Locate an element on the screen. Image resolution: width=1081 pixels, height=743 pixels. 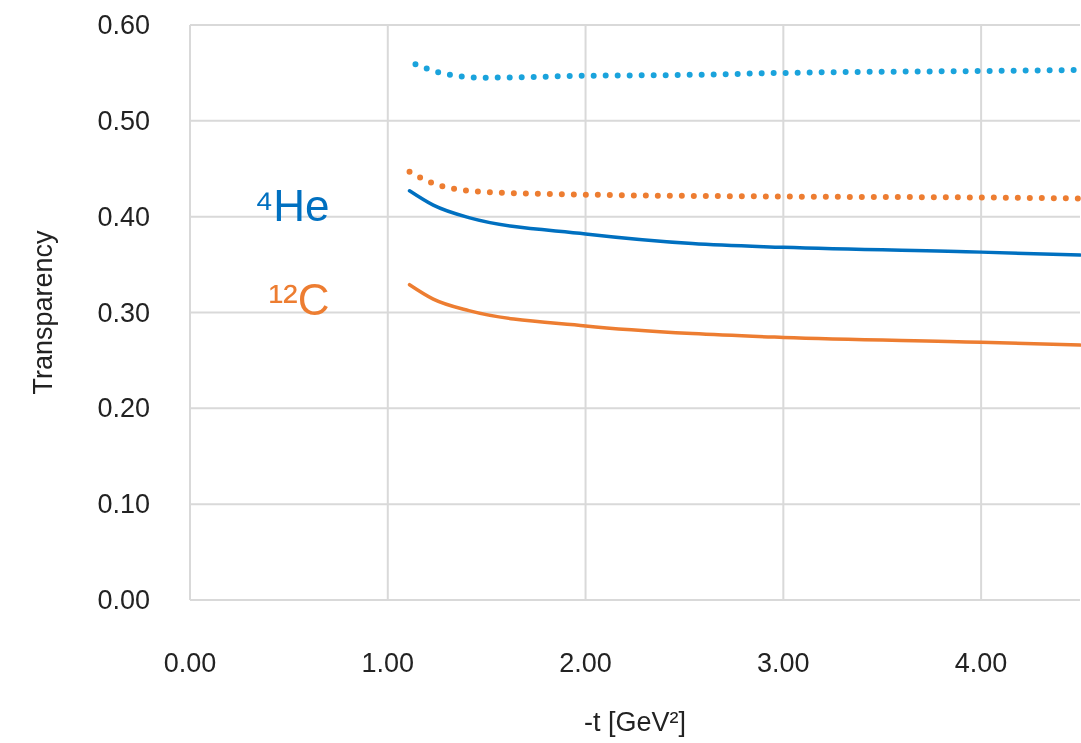
x-tick-label: 3.00 is located at coordinates (783, 663).